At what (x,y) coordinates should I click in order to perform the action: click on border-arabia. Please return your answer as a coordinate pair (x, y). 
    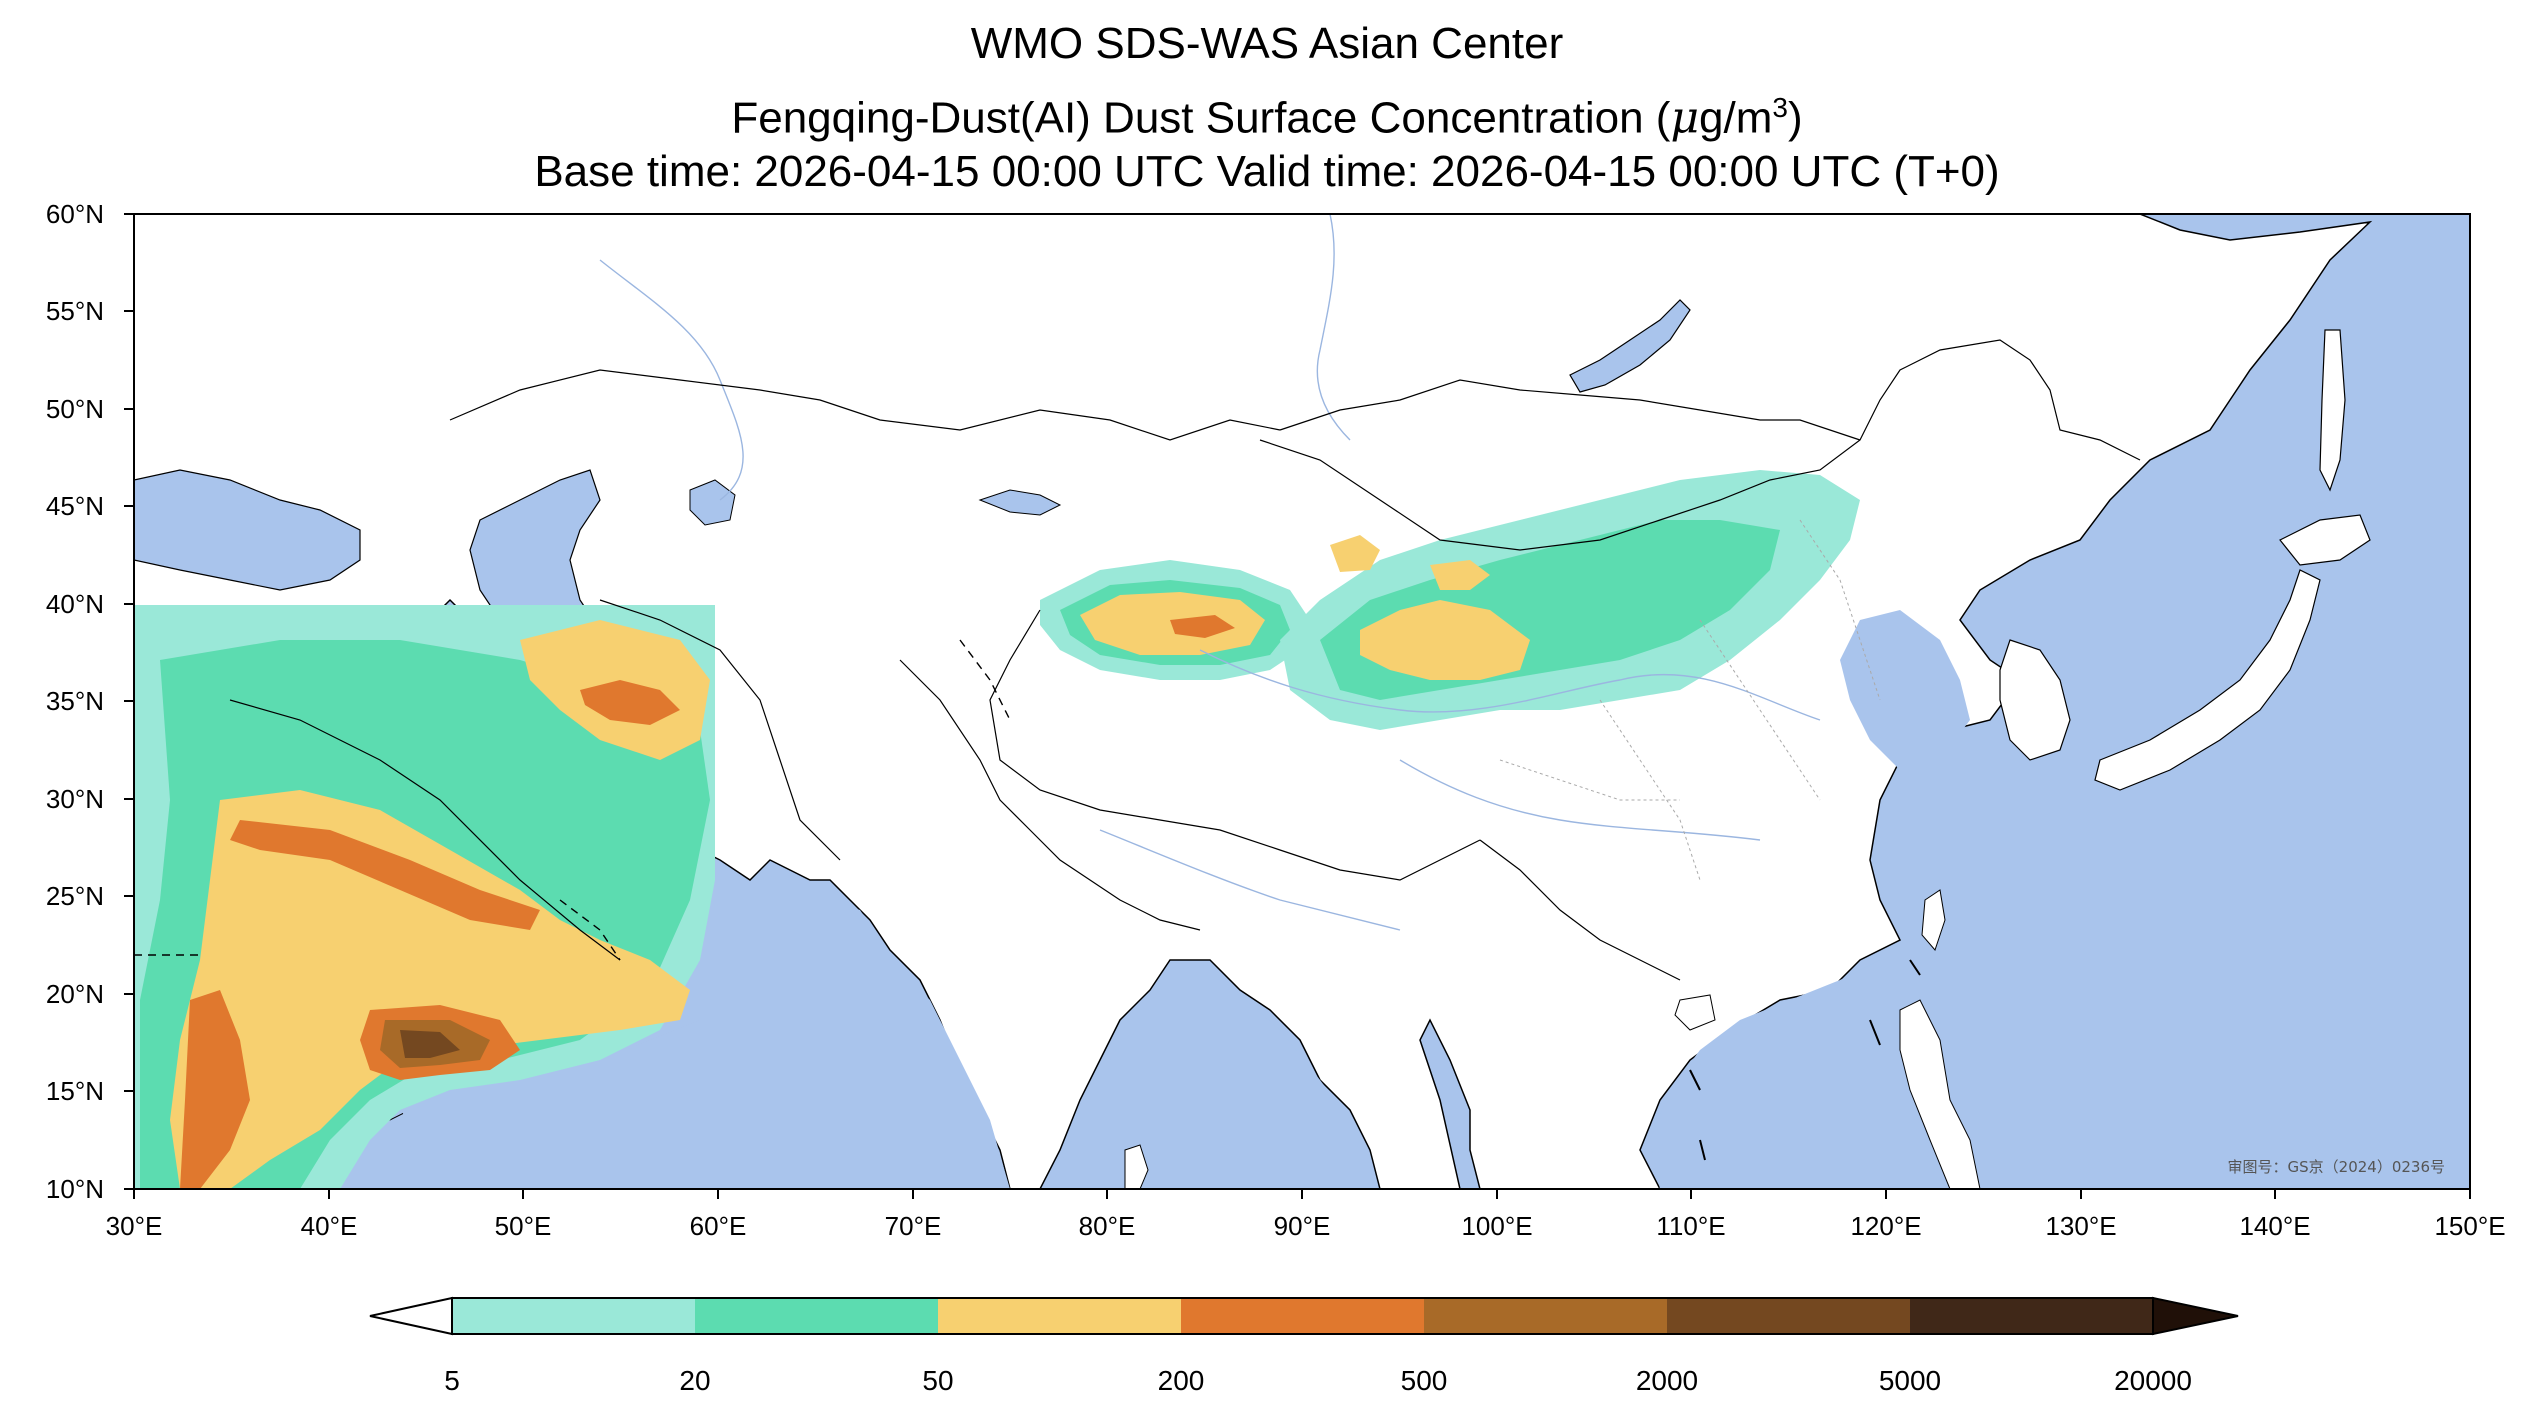
    Looking at the image, I should click on (425, 830).